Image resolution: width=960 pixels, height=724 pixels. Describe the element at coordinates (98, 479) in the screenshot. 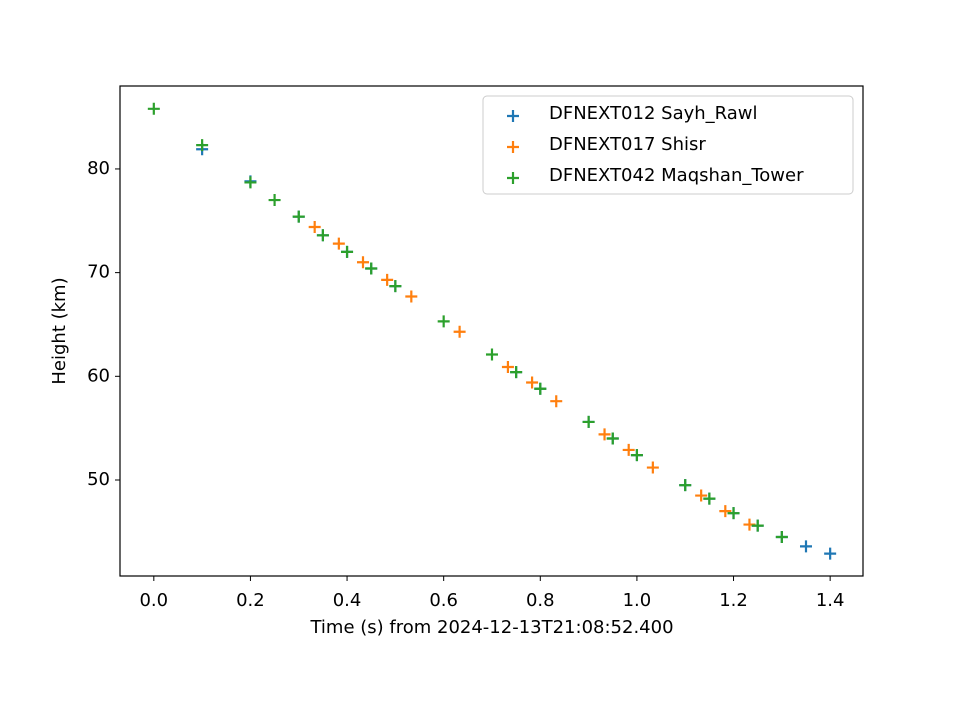

I see `y-tick-label: 50` at that location.